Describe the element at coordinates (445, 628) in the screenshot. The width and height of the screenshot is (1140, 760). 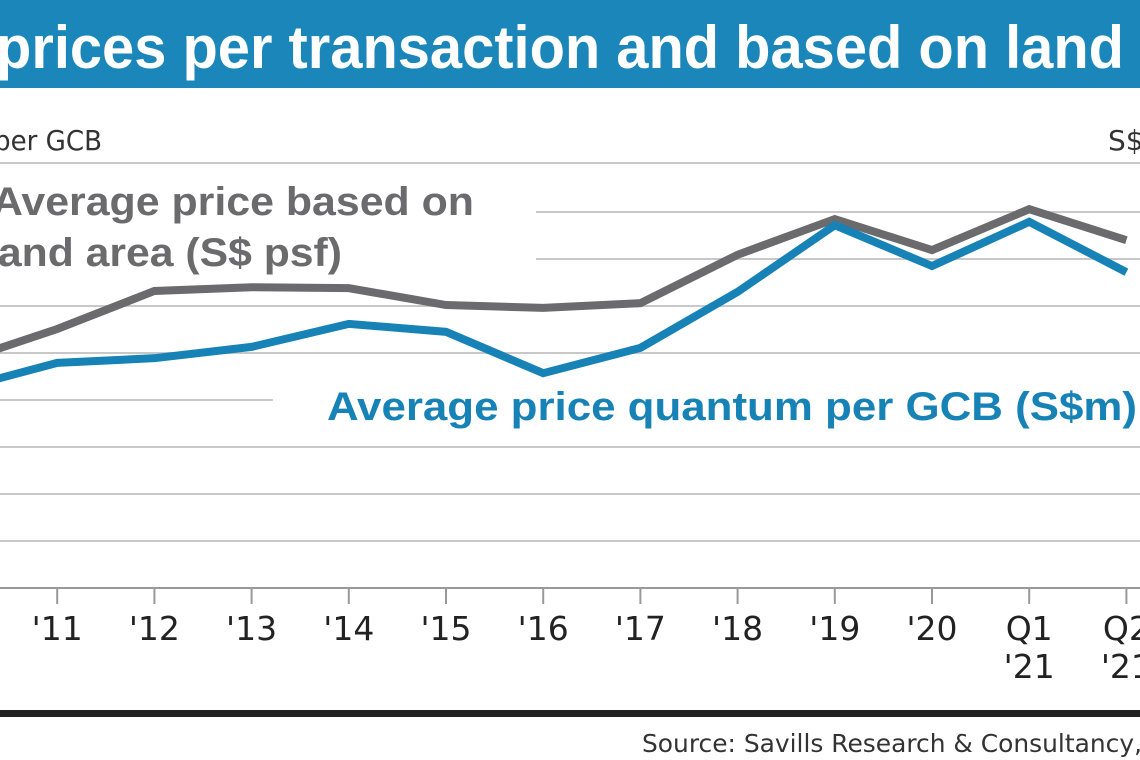
I see `x-tick-label: '15` at that location.